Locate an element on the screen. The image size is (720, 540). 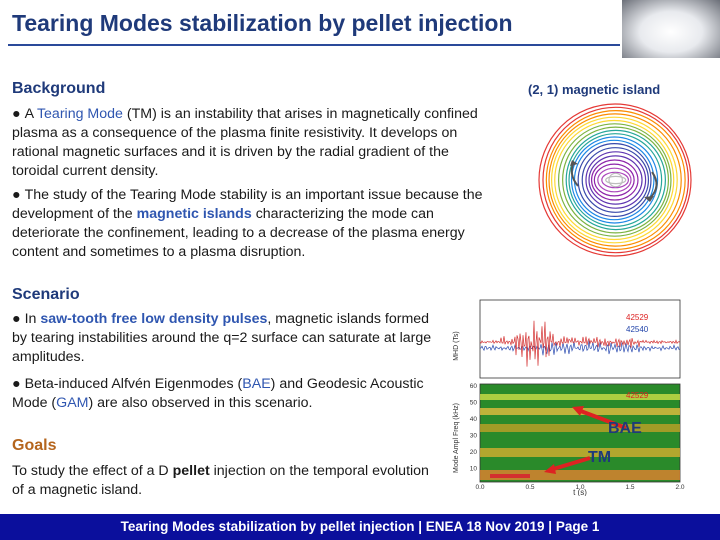
top-y-axis-label: MHD (Ts) is located at coordinates (456, 346).